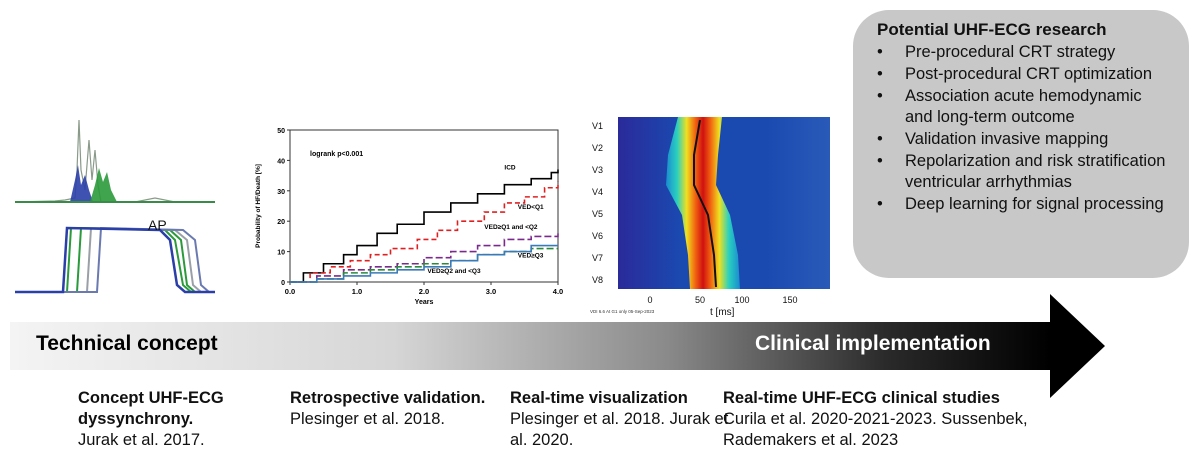  Describe the element at coordinates (281, 222) in the screenshot. I see `y-tick-label: 20` at that location.